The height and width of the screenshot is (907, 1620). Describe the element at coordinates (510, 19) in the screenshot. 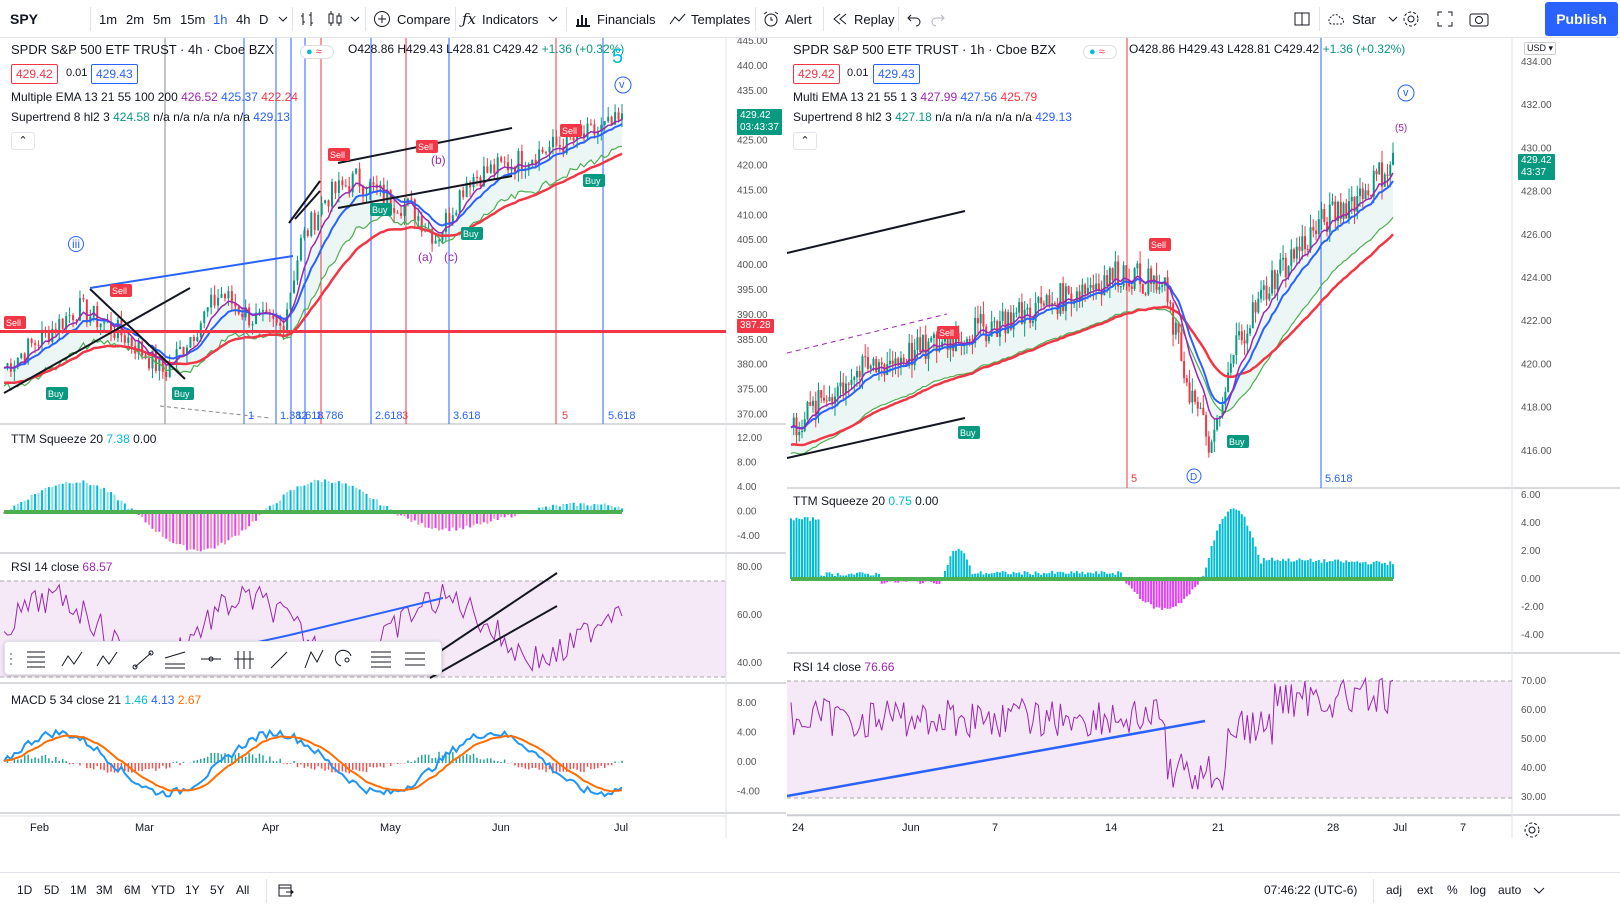

I see `indicators-button: ƒx Indicators` at that location.